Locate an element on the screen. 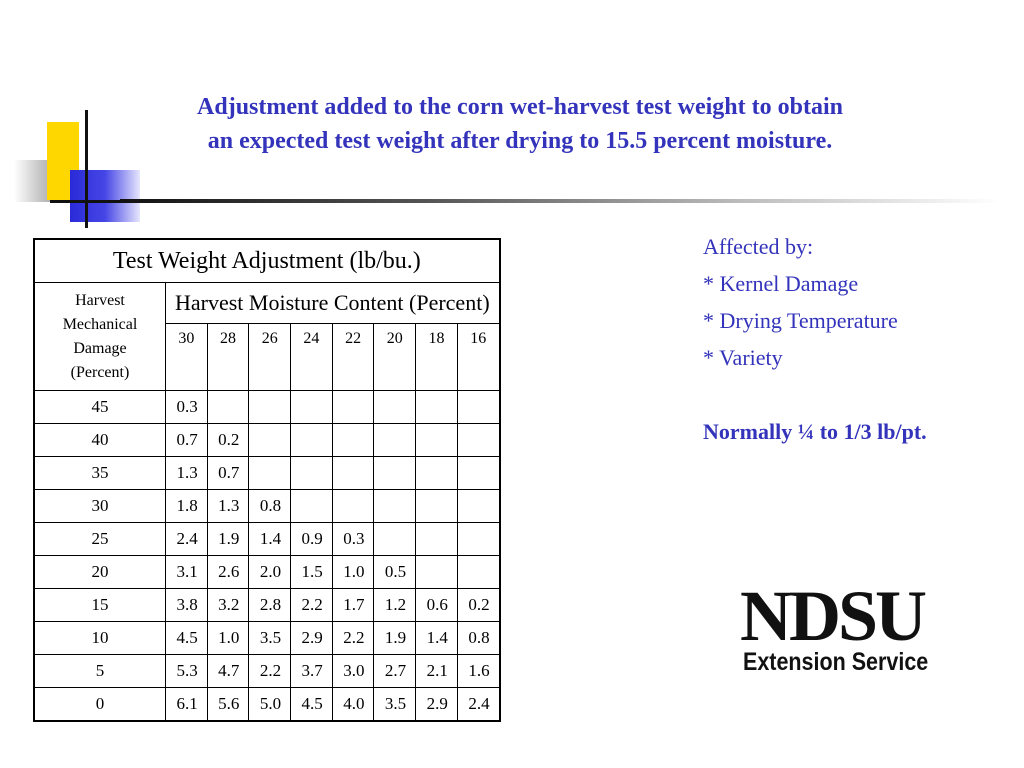  damage-cell: 15 is located at coordinates (99, 605).